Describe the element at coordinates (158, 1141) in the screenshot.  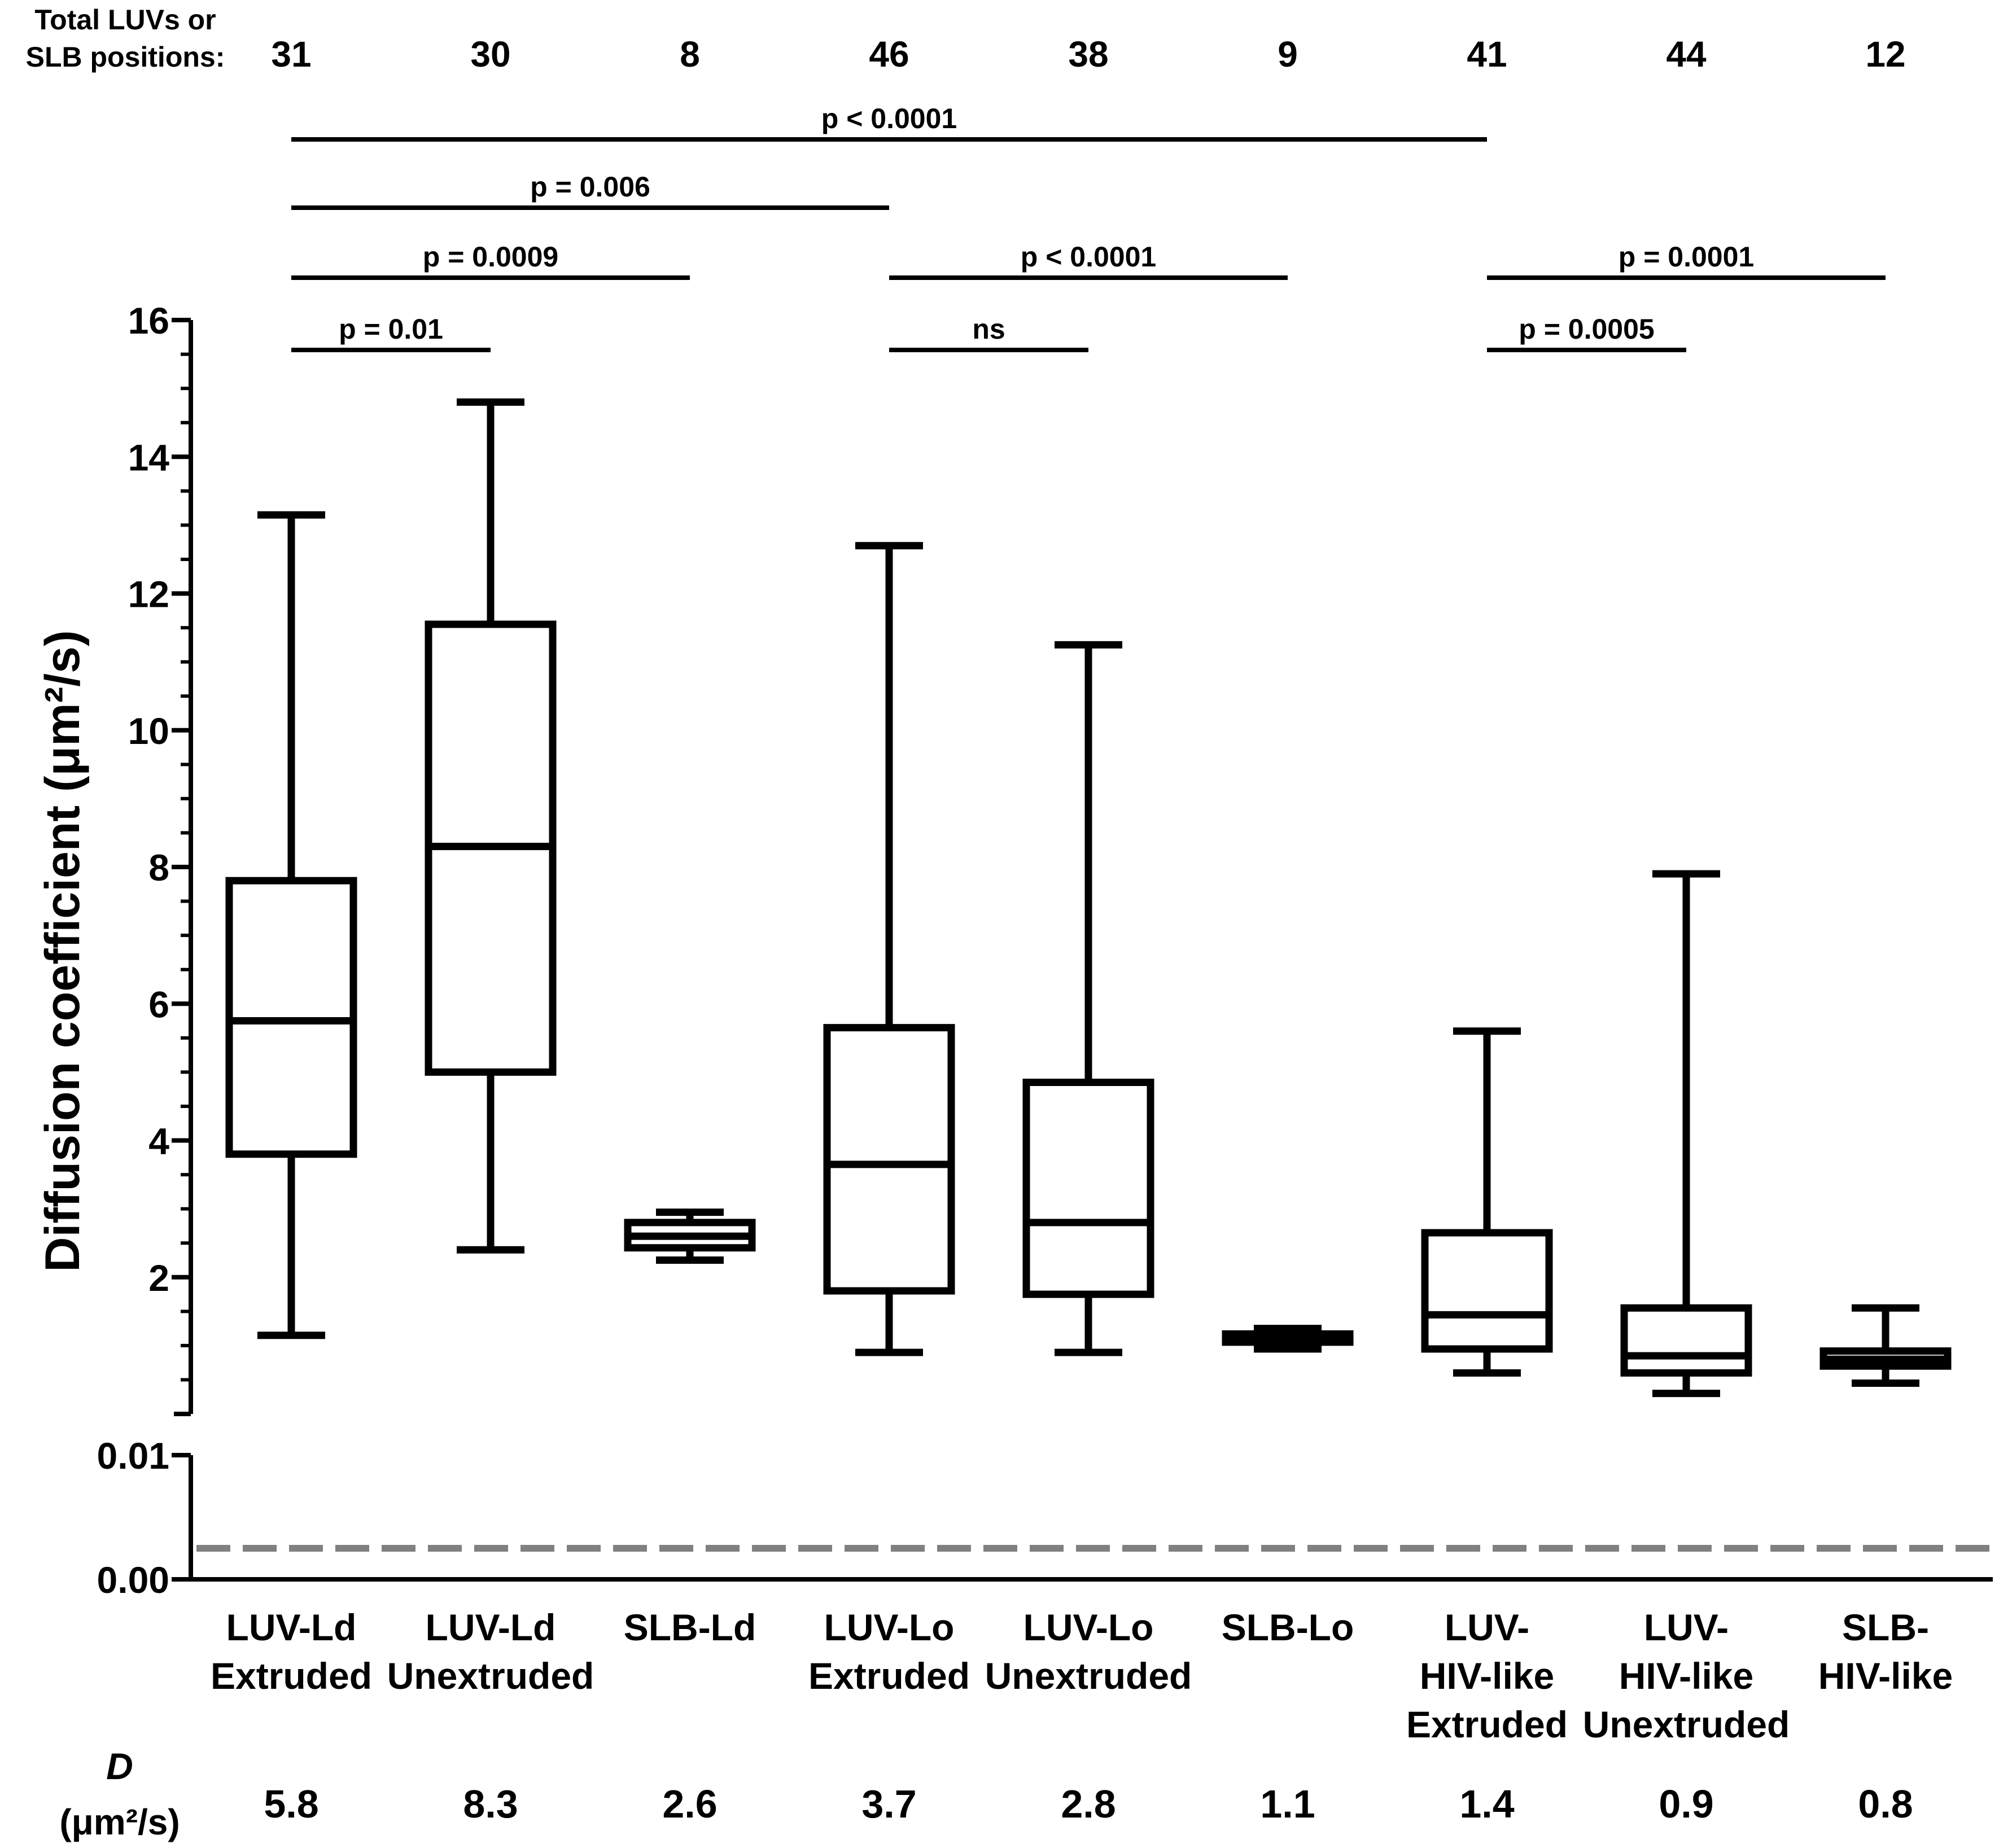
I see `y-tick-label-4: 4` at that location.